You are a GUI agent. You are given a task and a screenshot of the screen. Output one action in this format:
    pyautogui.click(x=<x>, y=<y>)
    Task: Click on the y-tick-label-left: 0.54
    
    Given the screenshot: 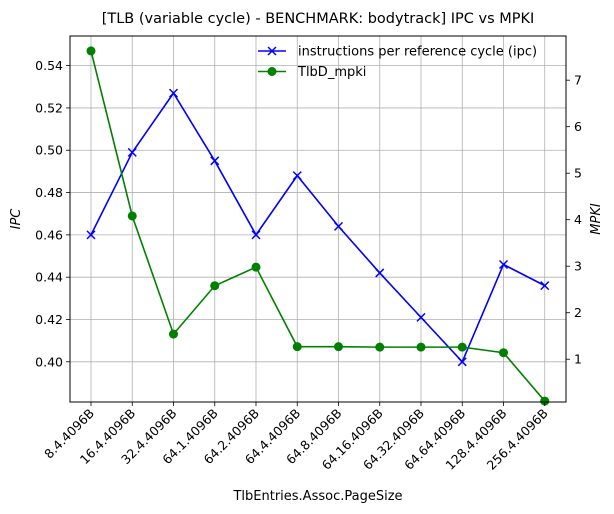 What is the action you would take?
    pyautogui.click(x=49, y=65)
    